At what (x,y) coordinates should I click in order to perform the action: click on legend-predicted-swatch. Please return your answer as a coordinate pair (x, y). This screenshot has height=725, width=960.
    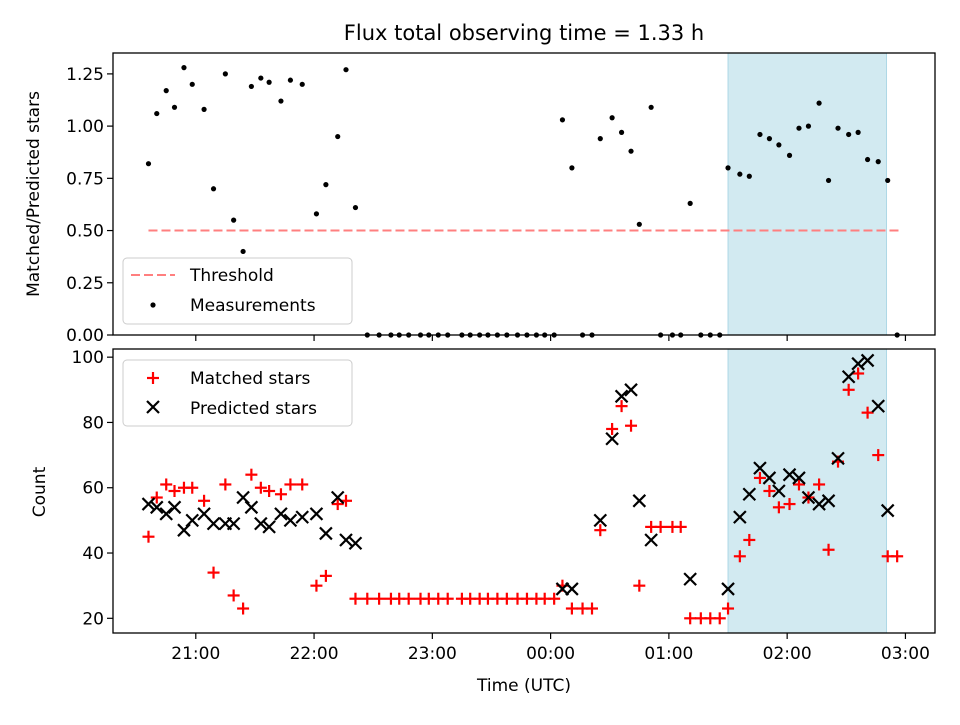
    Looking at the image, I should click on (153, 407).